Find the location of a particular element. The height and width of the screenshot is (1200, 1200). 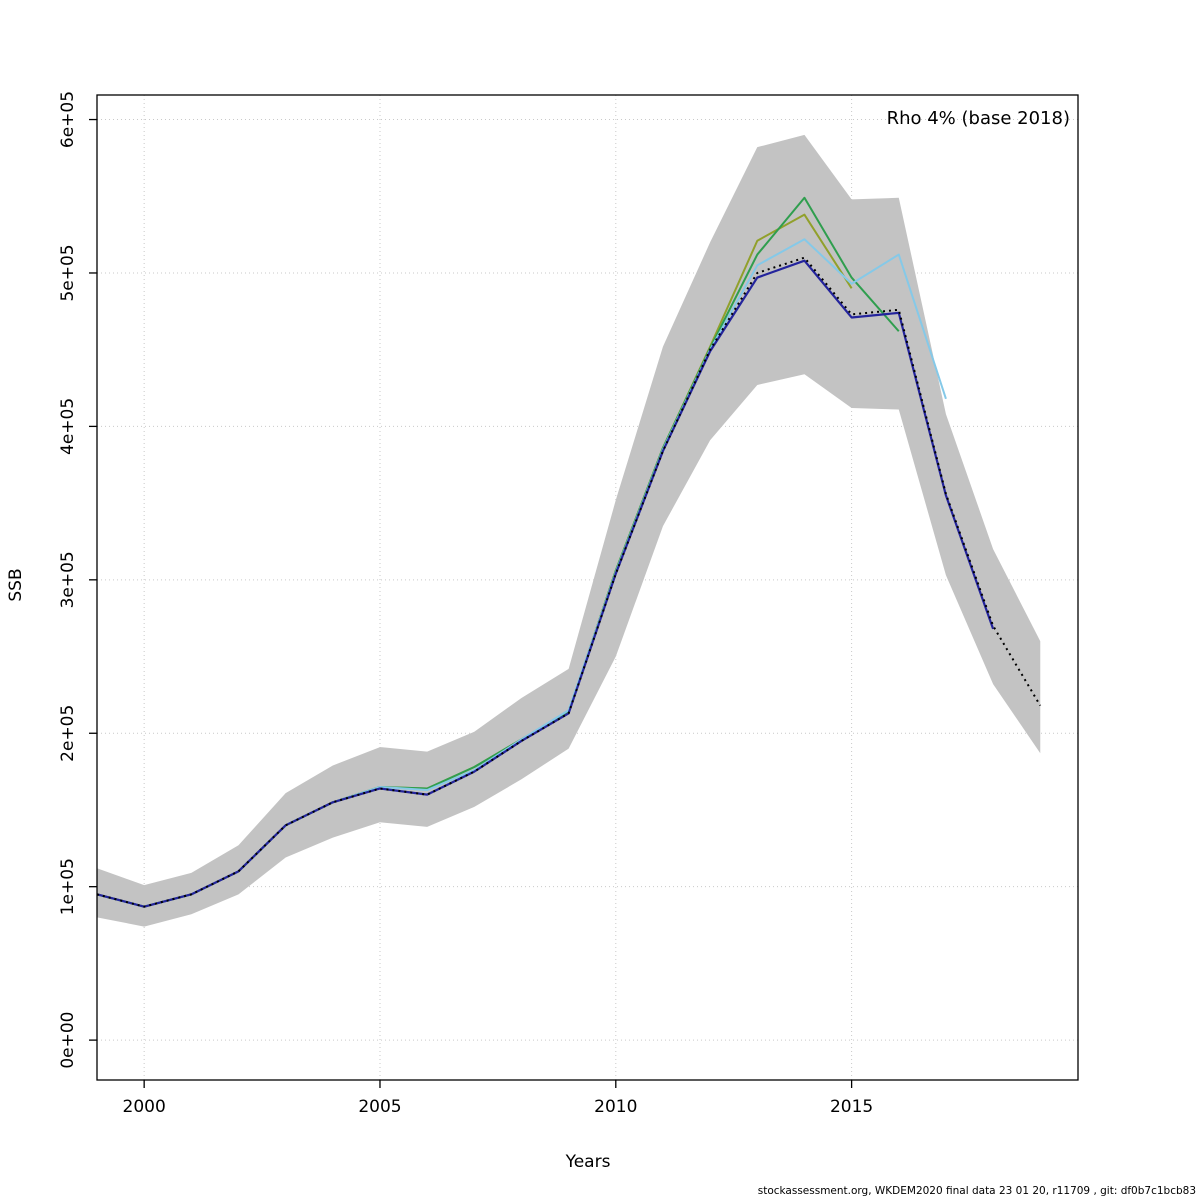

x-tick-label: 2000 is located at coordinates (144, 1107).